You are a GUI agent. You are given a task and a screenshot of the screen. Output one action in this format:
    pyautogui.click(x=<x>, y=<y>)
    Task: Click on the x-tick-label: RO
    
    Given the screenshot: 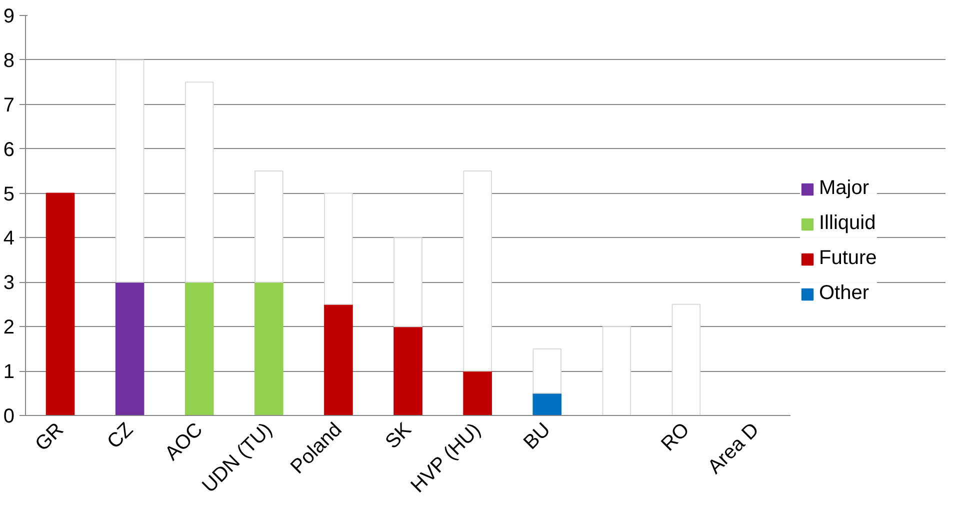 What is the action you would take?
    pyautogui.click(x=675, y=437)
    